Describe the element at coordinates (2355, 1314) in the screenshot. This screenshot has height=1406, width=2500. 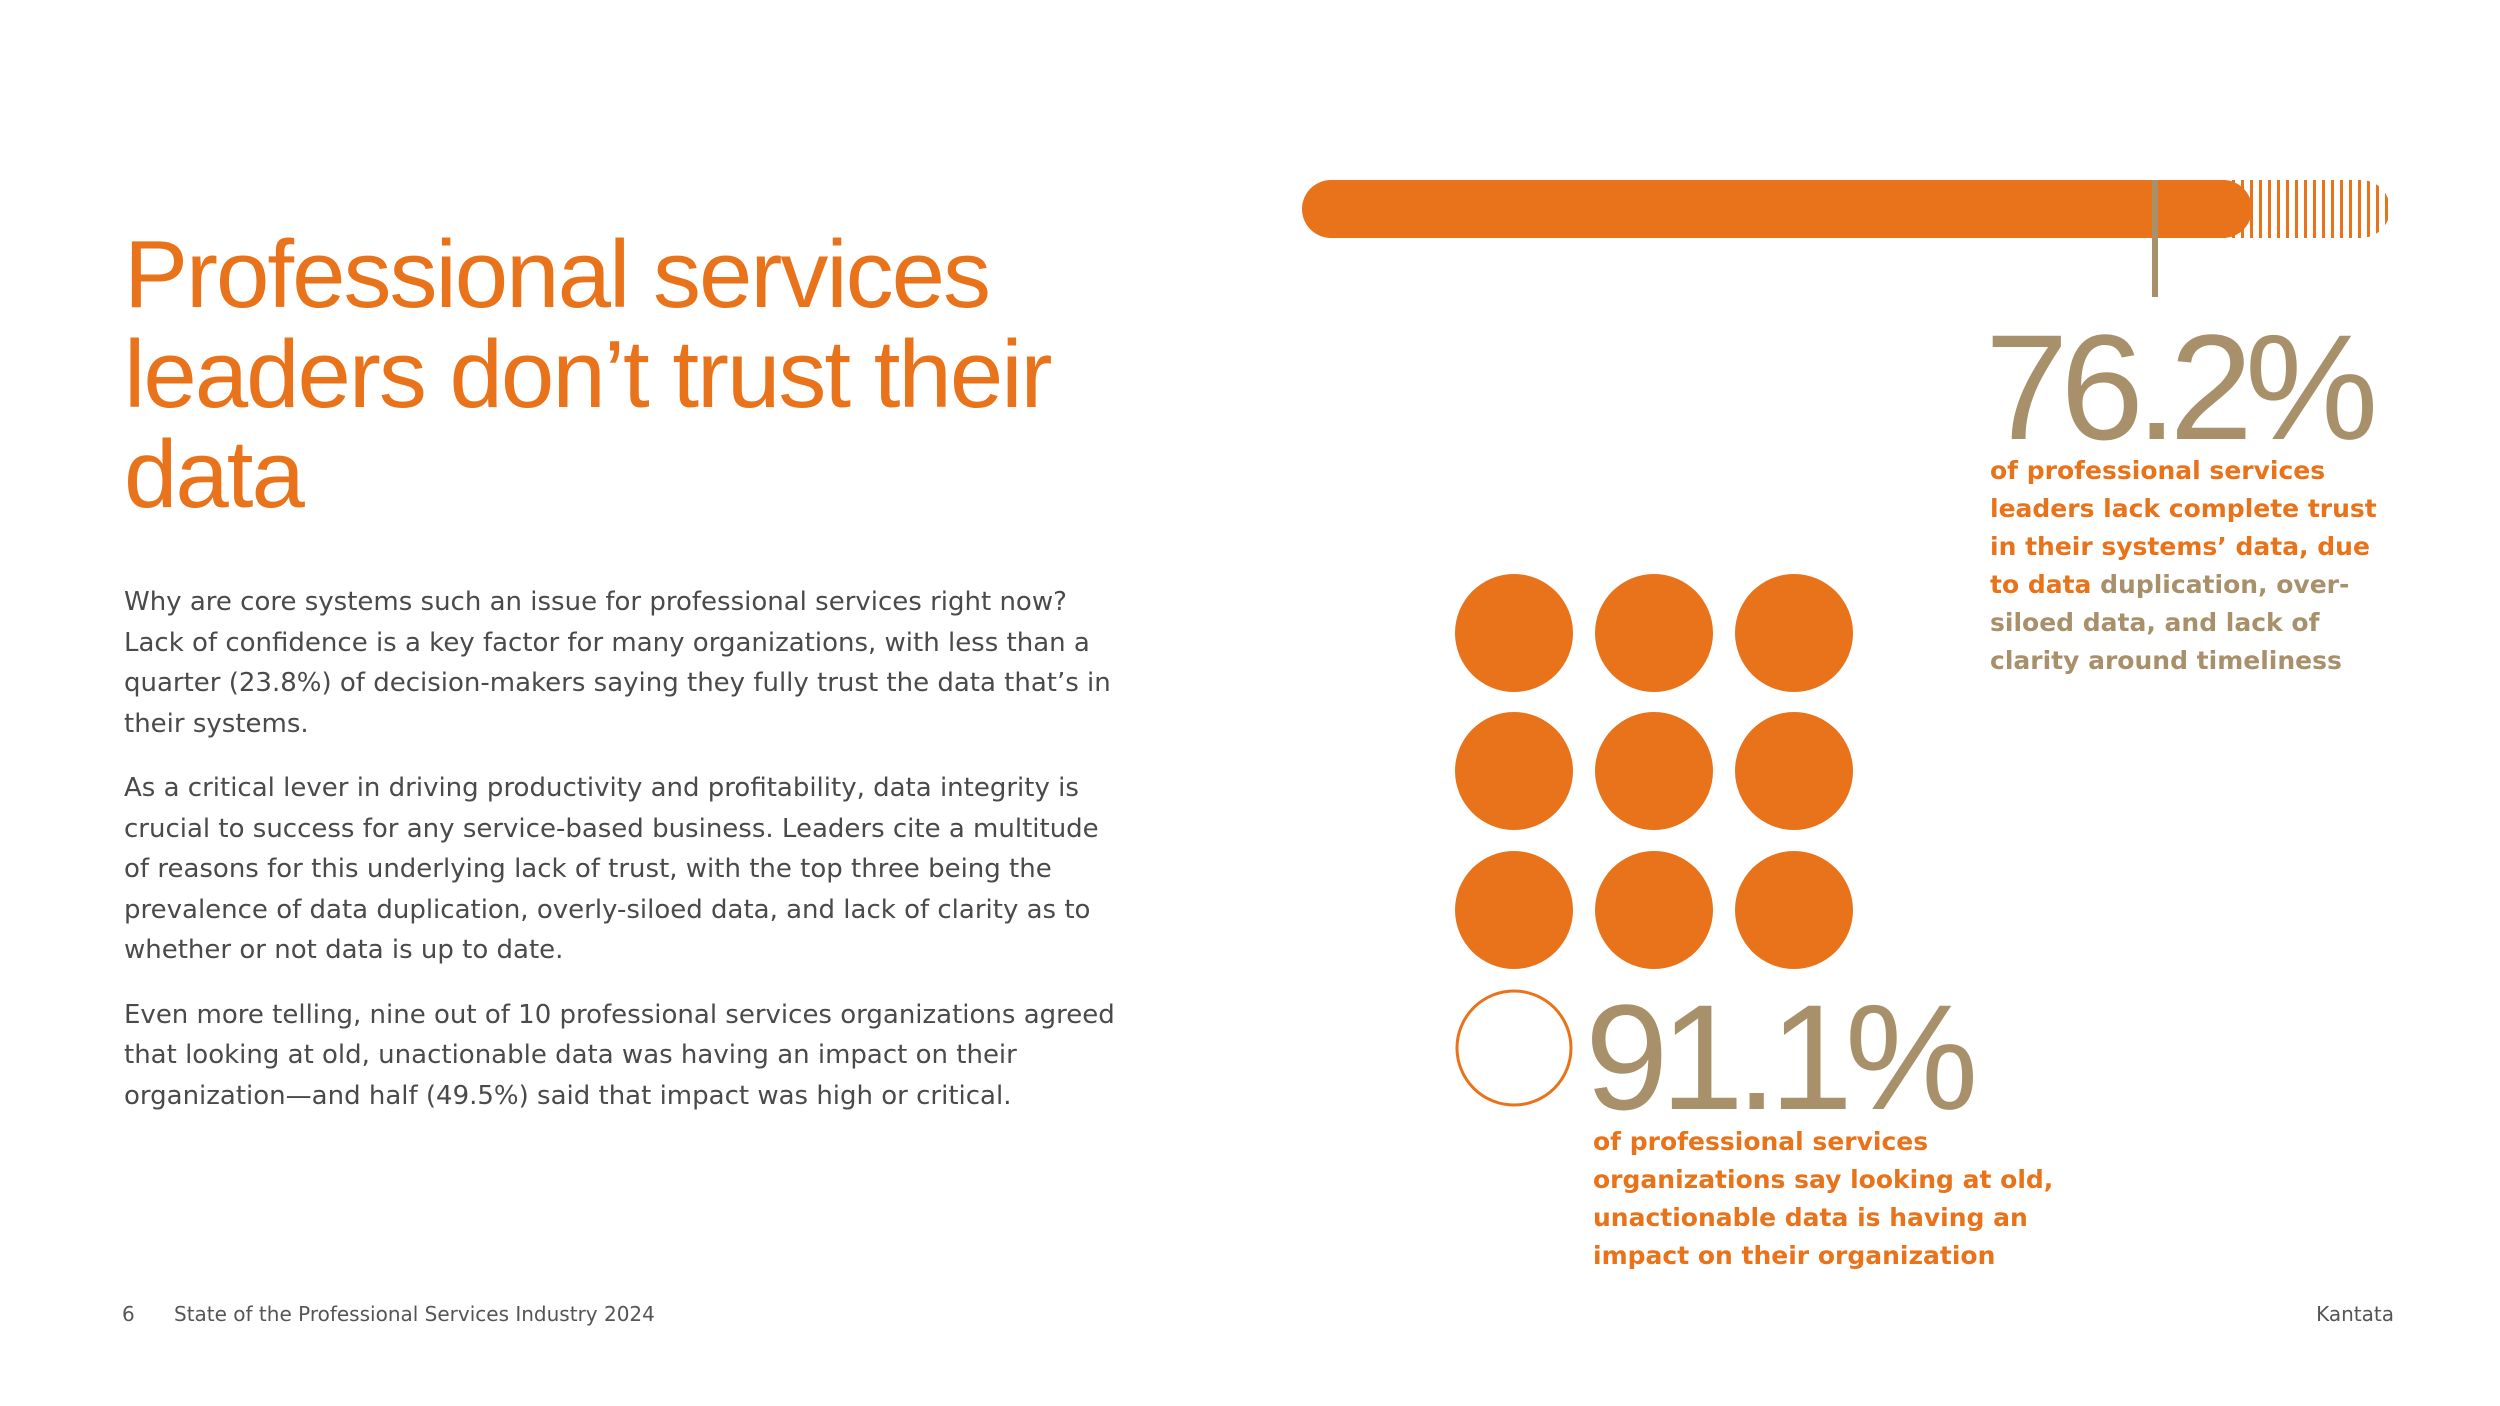
I see `brand: Kantata` at that location.